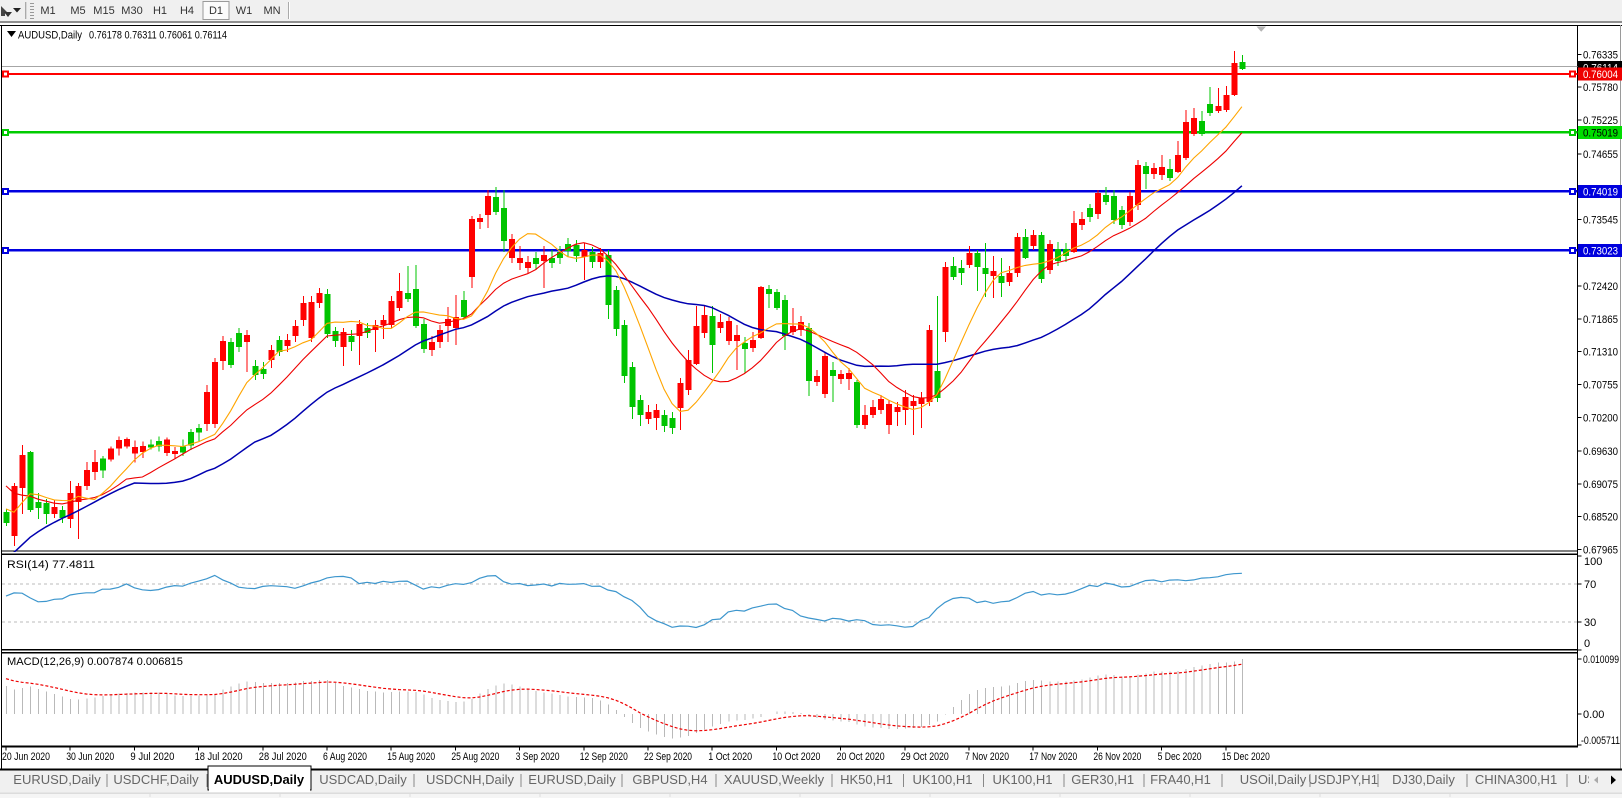  I want to click on svg-text: 30, so click(1590, 623).